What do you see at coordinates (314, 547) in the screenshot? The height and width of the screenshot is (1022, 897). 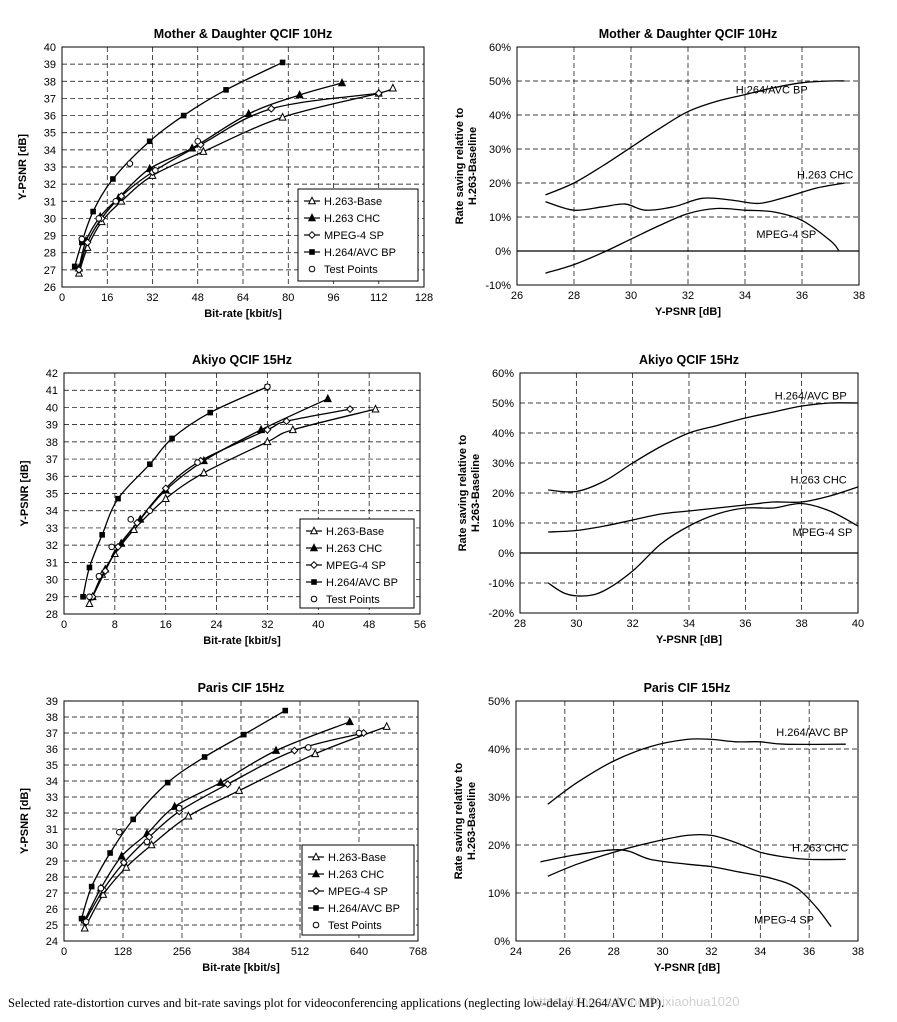 I see `legend-marker-h263-chc` at bounding box center [314, 547].